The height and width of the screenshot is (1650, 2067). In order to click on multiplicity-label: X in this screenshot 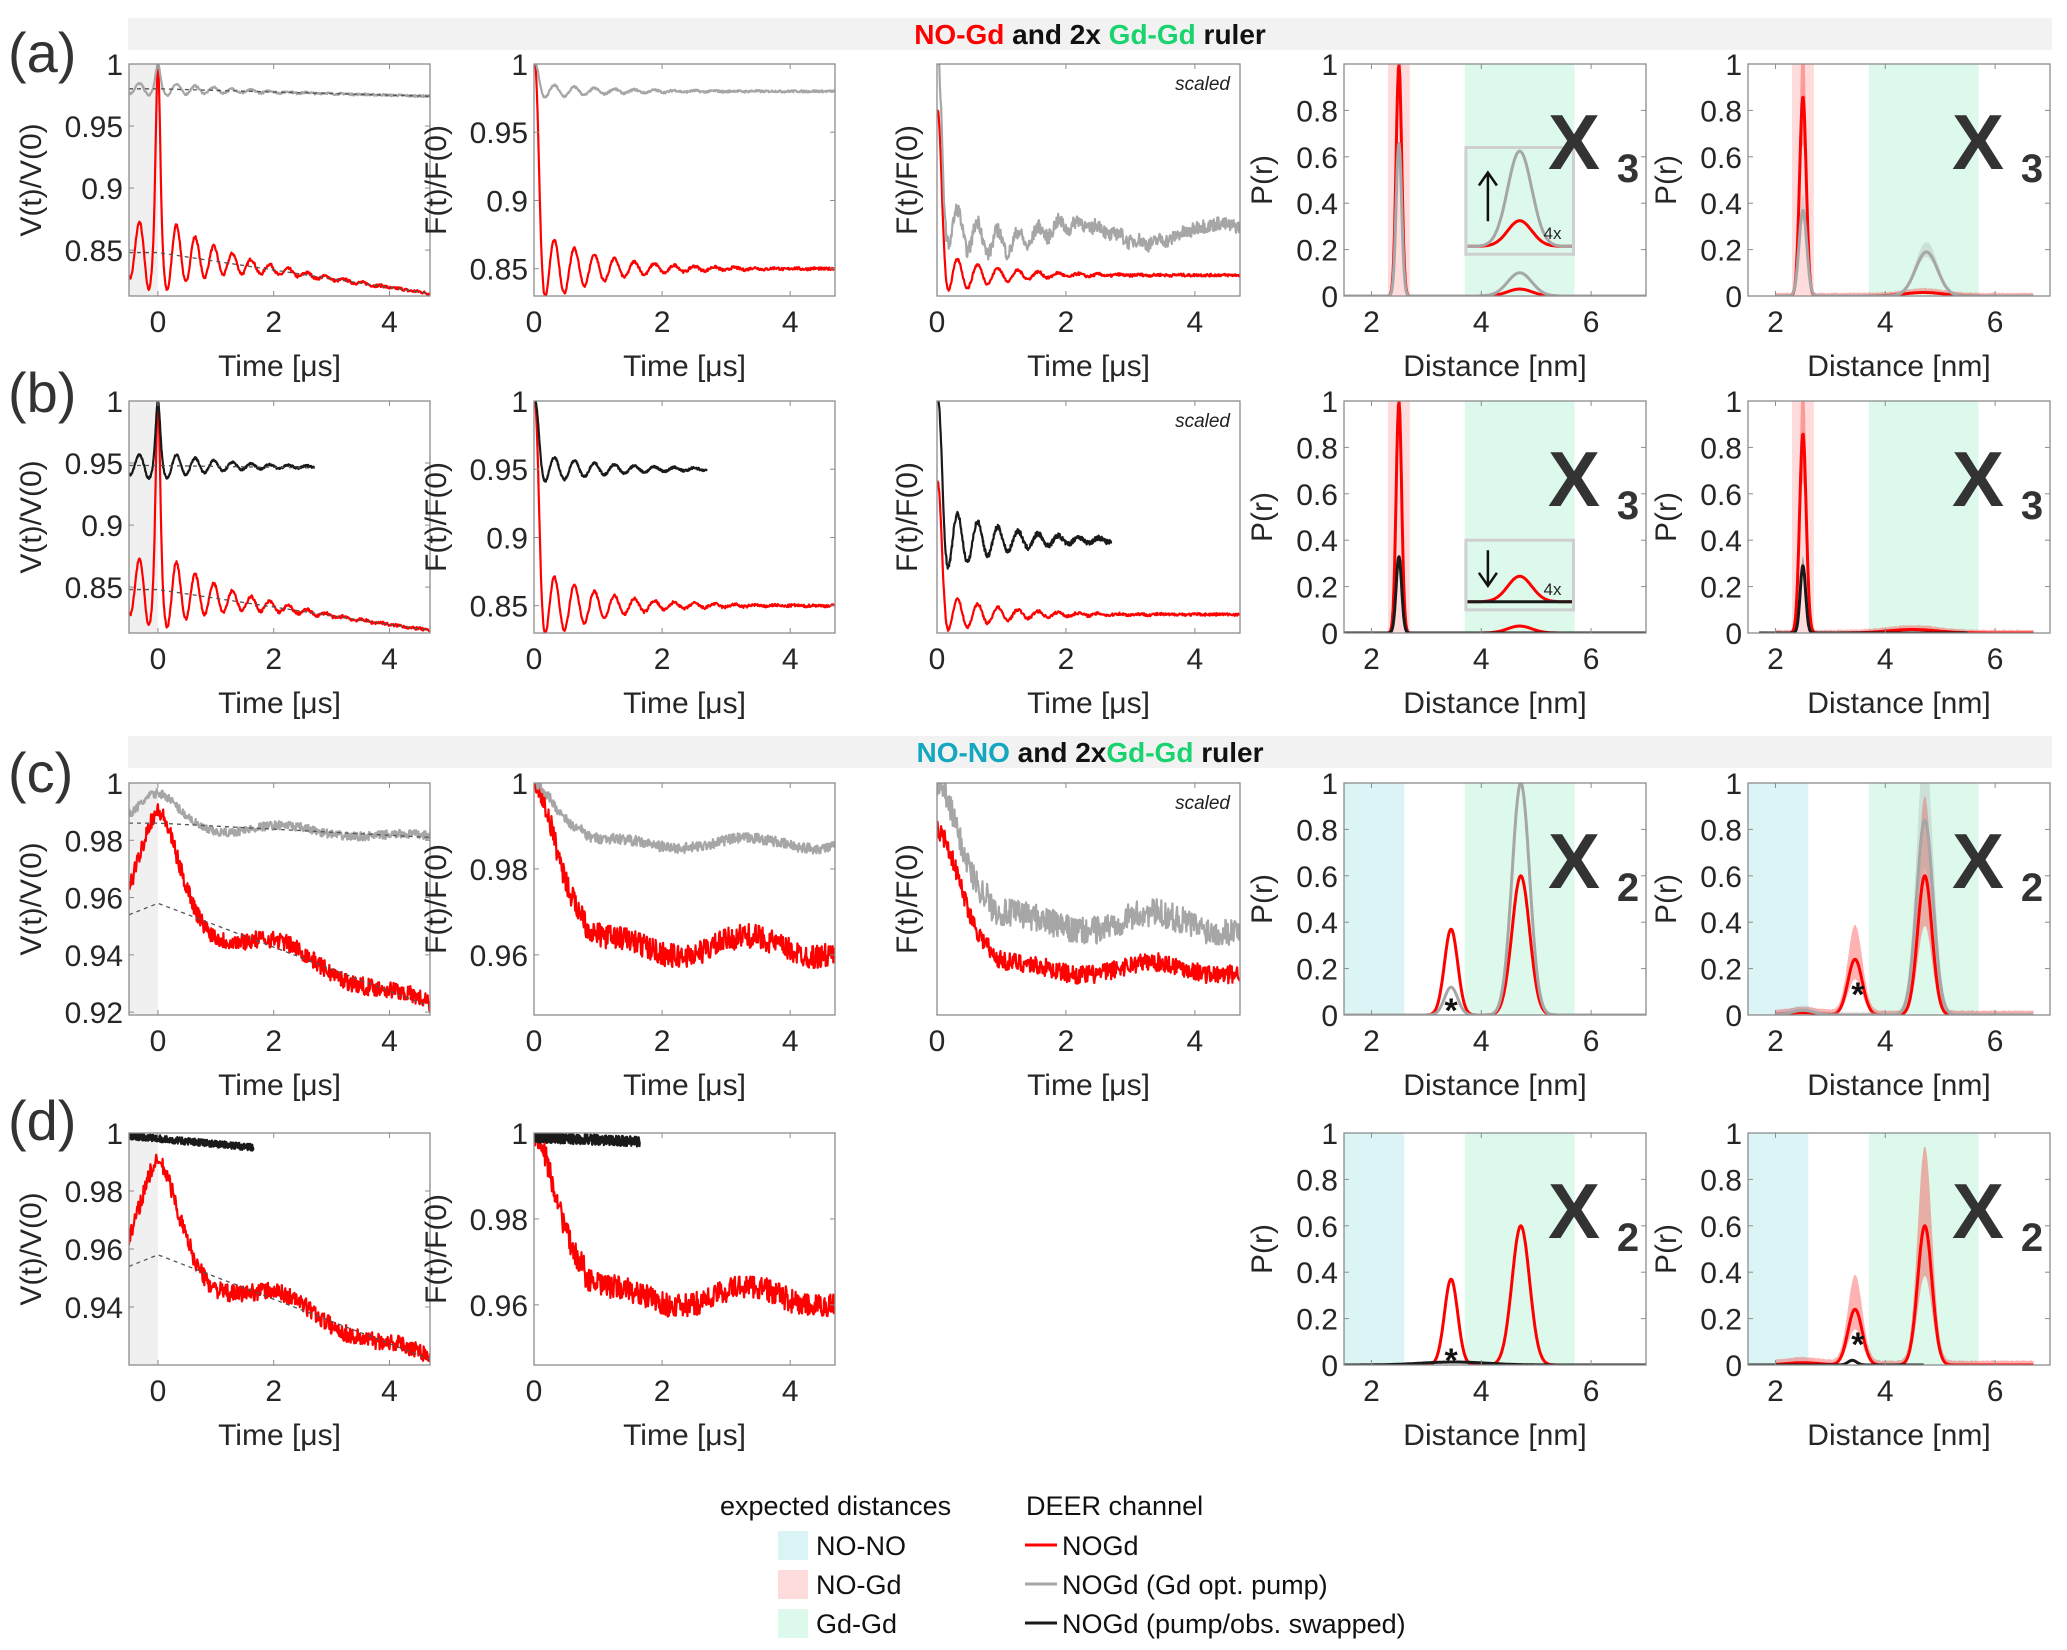, I will do `click(1574, 1211)`.